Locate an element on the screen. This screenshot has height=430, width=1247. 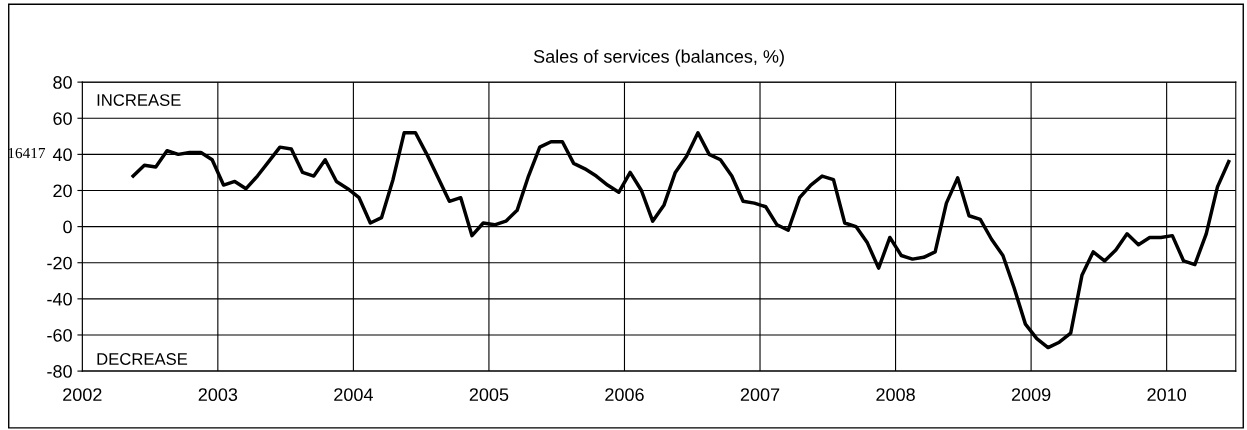
y-tick-label: -20 is located at coordinates (59, 263).